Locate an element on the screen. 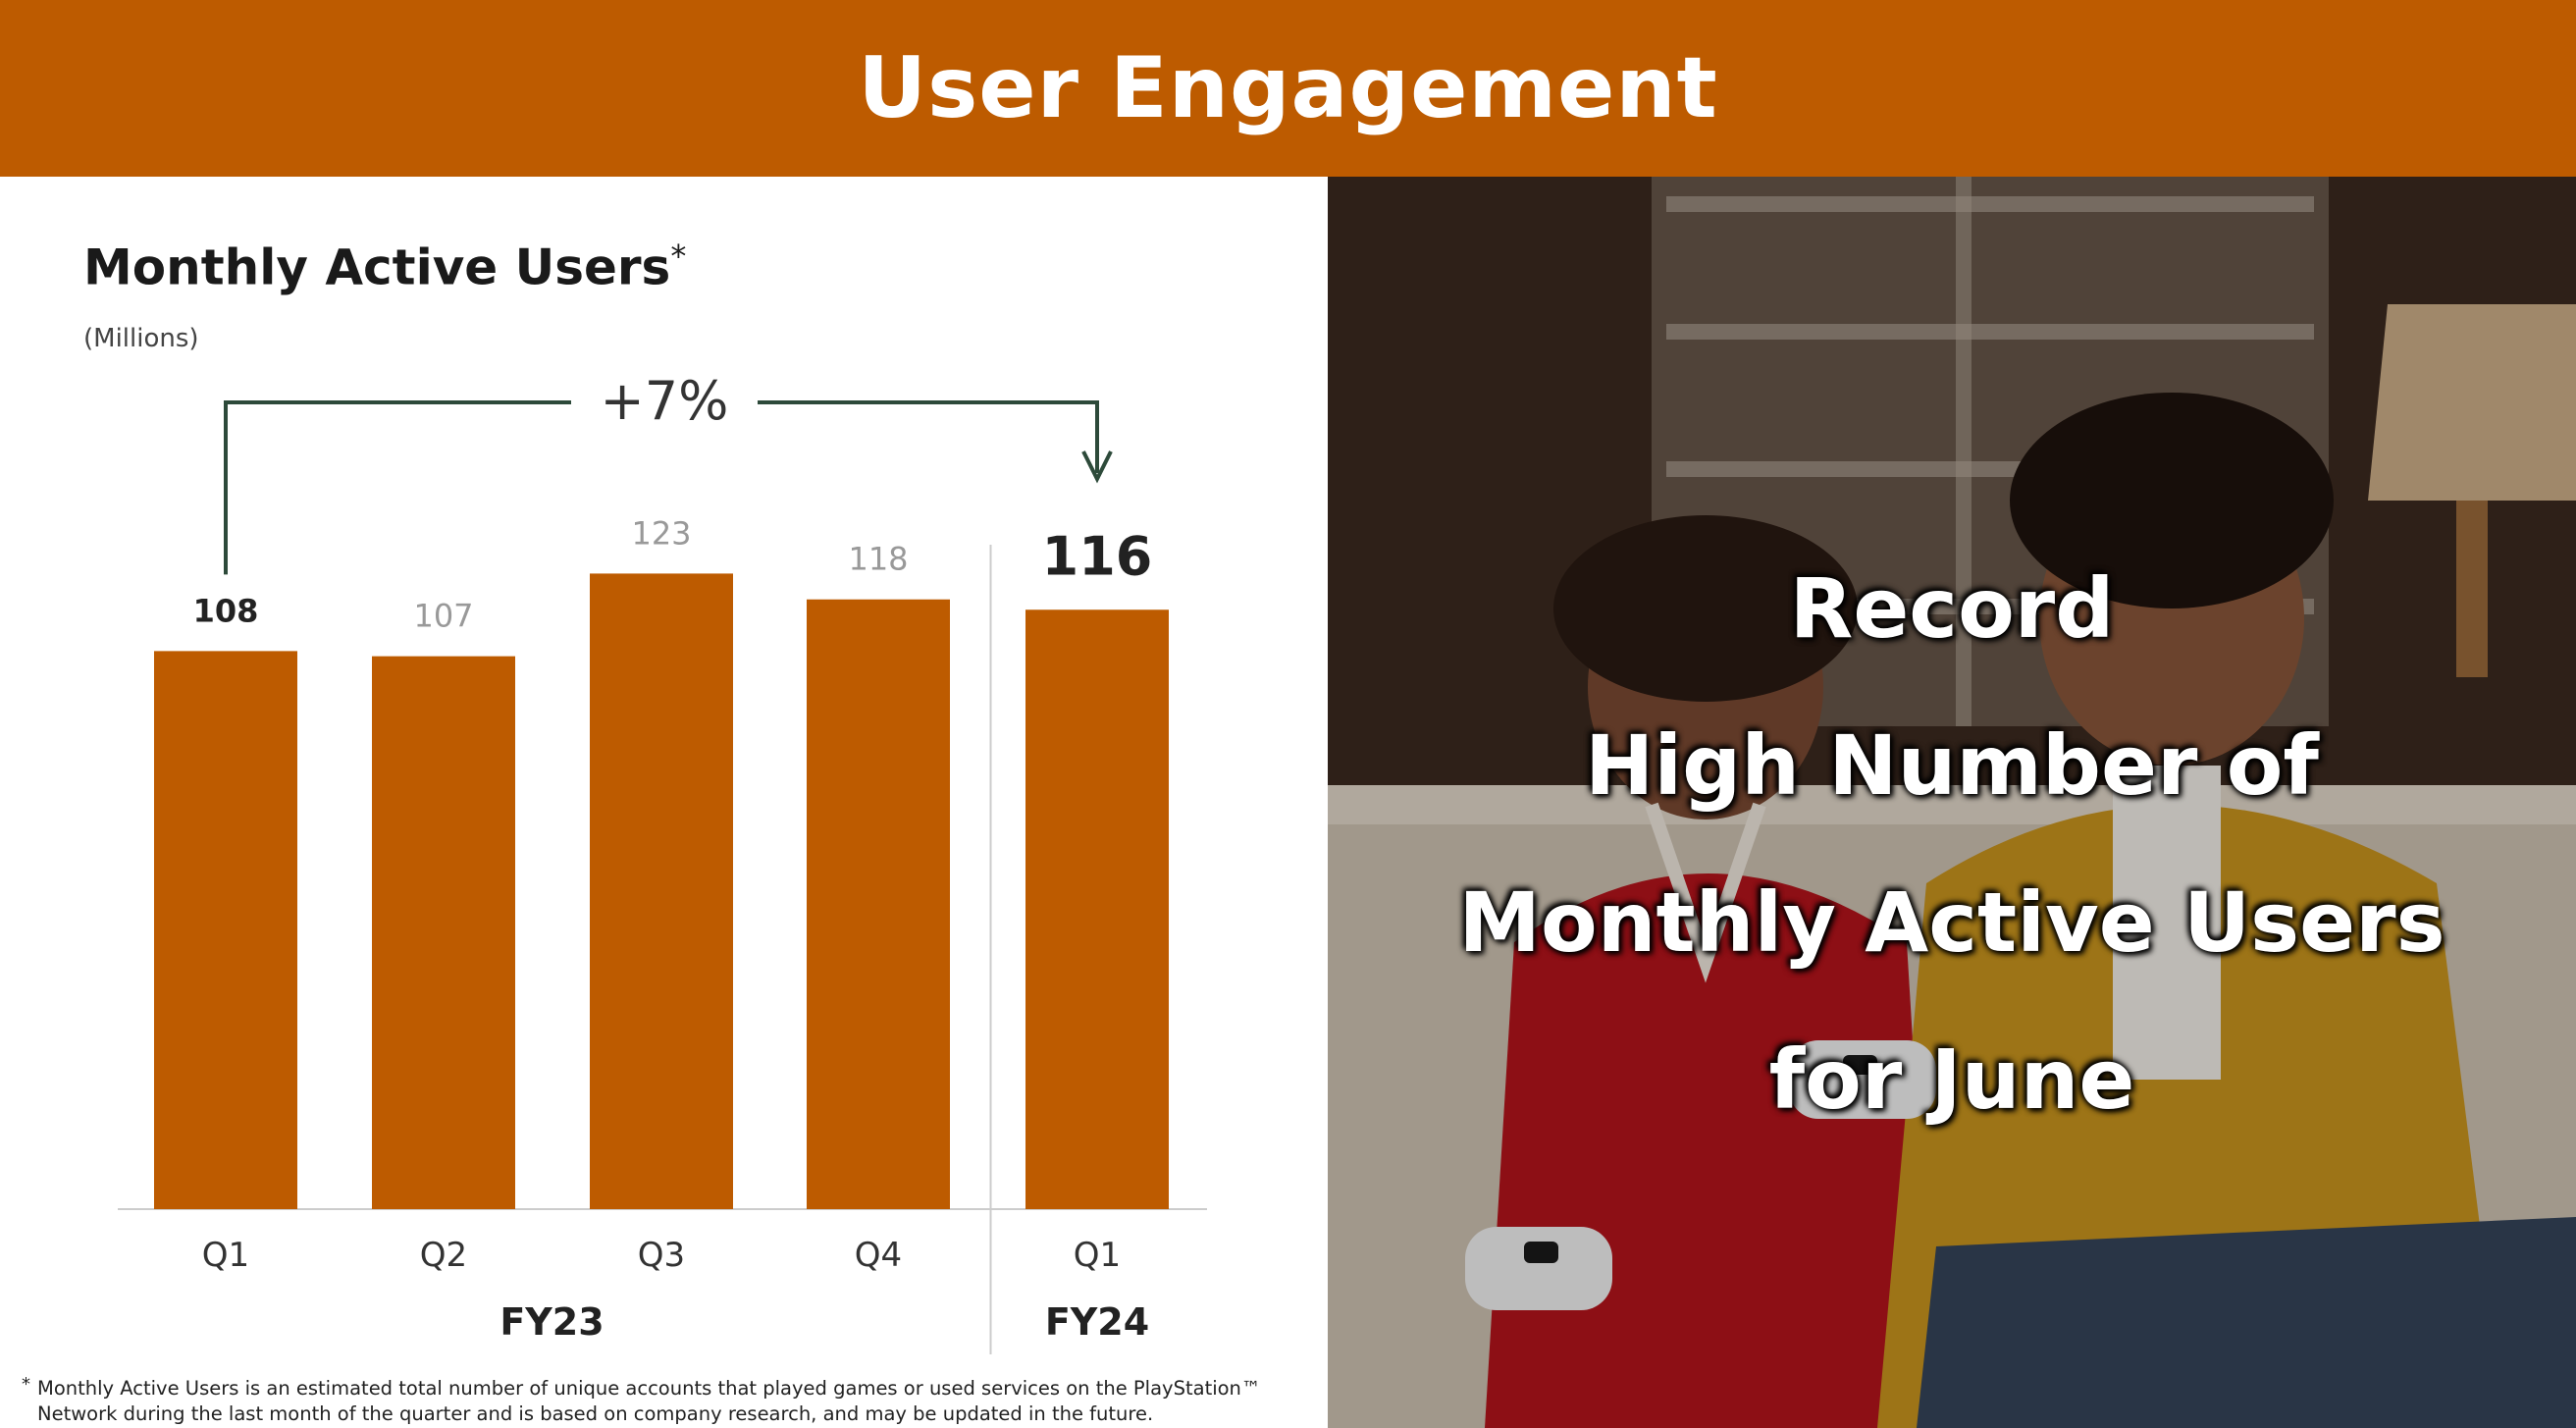 This screenshot has height=1428, width=2576. header-banner: User Engagement is located at coordinates (1288, 88).